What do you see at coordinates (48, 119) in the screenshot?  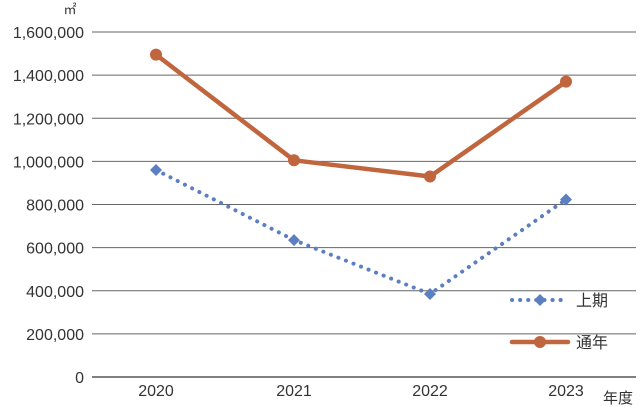 I see `y-tick-label: 1,200,000` at bounding box center [48, 119].